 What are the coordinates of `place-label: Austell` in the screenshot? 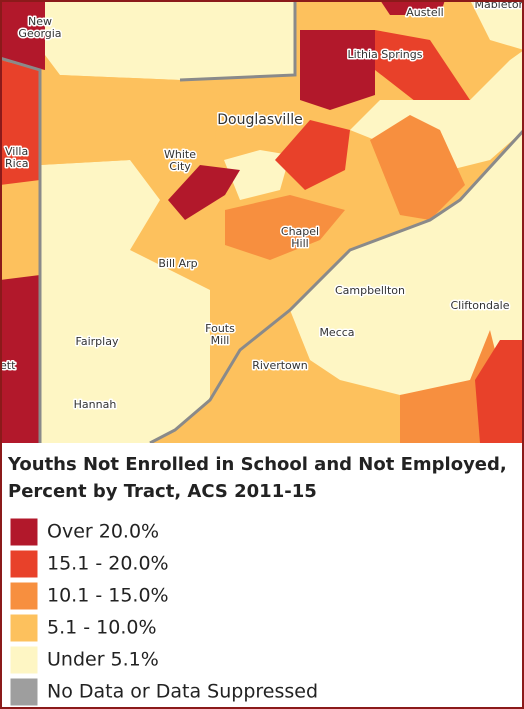 It's located at (424, 12).